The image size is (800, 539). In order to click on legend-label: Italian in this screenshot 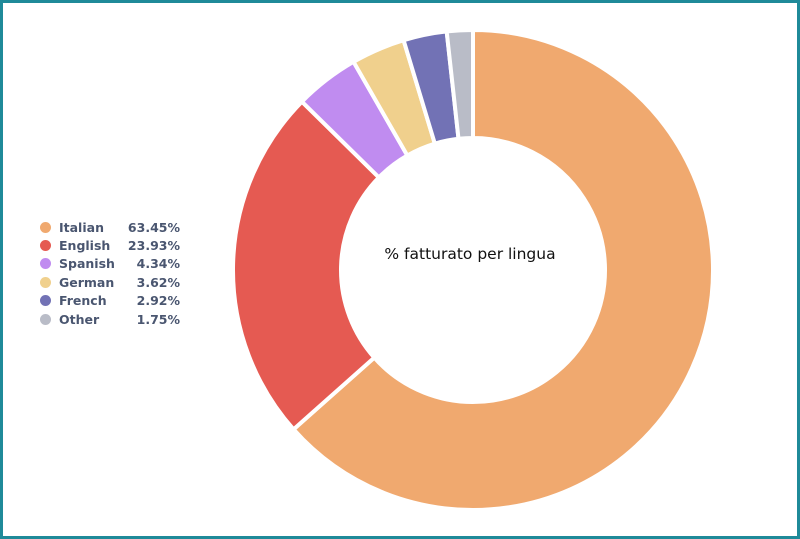, I will do `click(81, 227)`.